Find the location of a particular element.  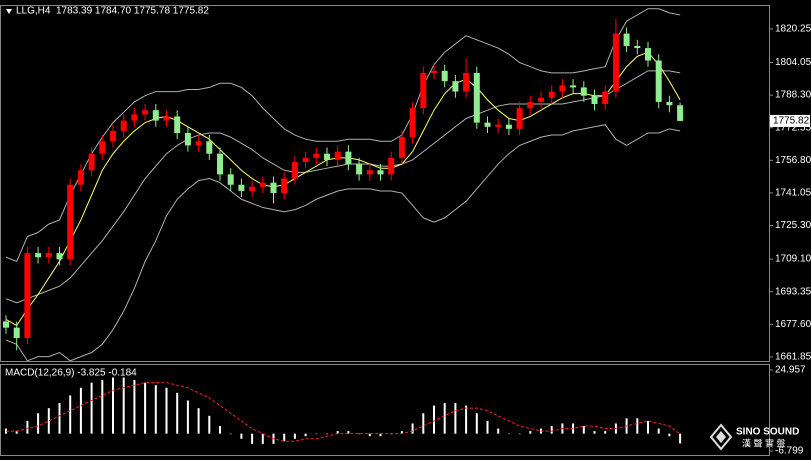

y-tick-label: 1741.05 is located at coordinates (793, 193).